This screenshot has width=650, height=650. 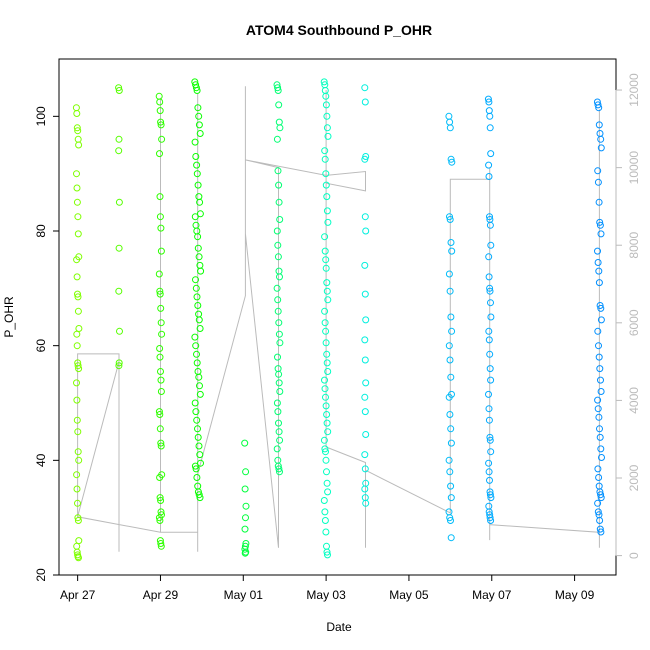 What do you see at coordinates (326, 595) in the screenshot?
I see `x-tick-label: May 03` at bounding box center [326, 595].